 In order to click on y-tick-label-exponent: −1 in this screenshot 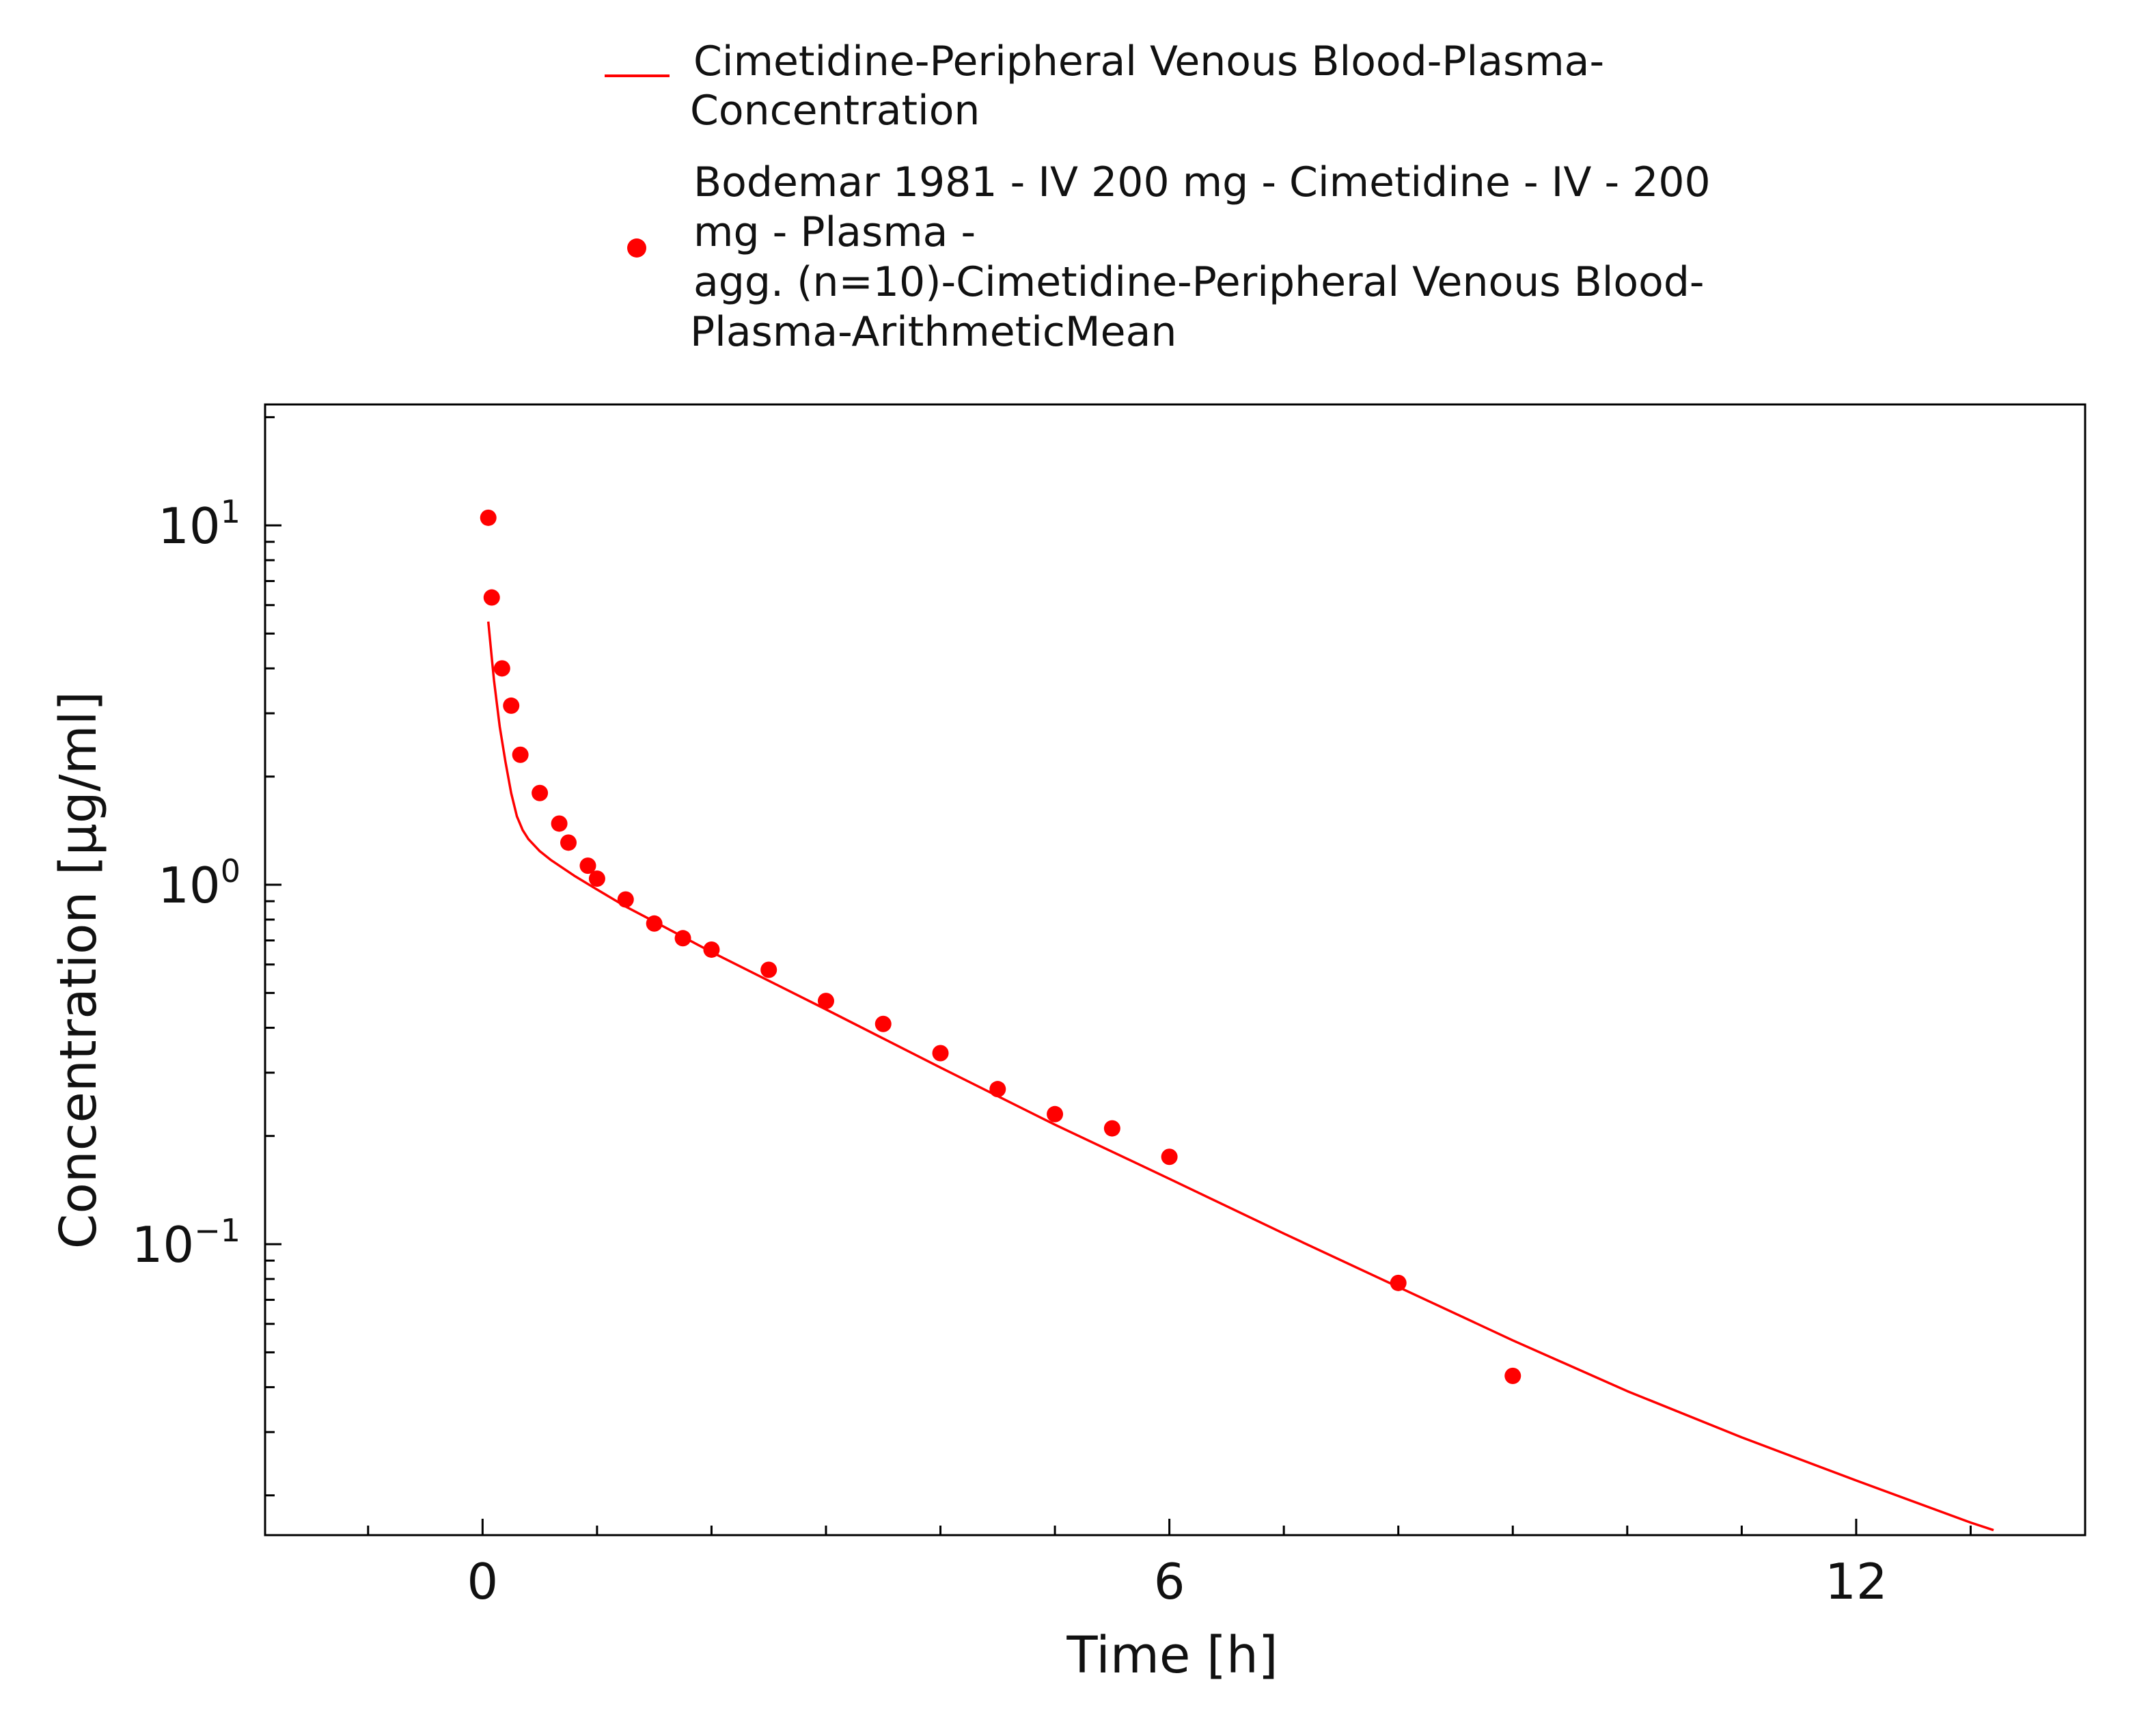, I will do `click(217, 1230)`.